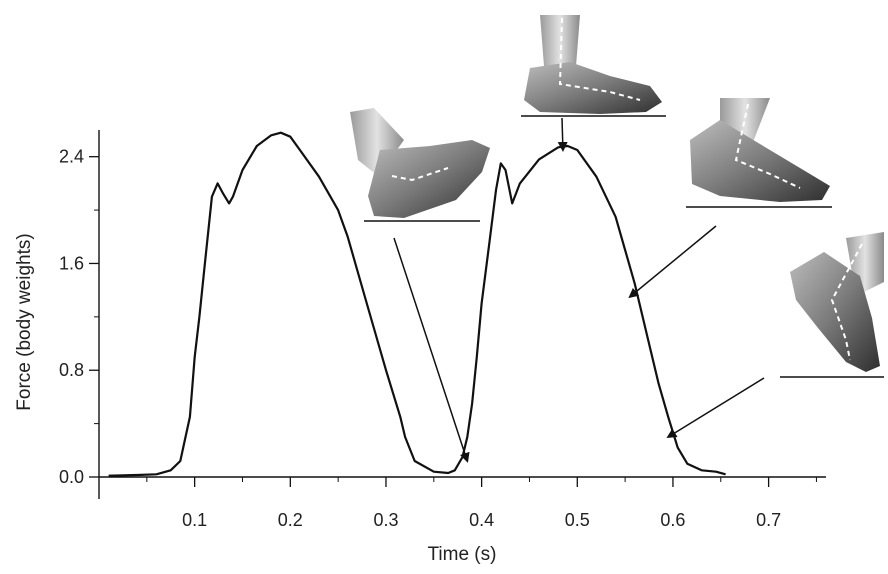  Describe the element at coordinates (420, 165) in the screenshot. I see `shoe-heel-contact` at that location.